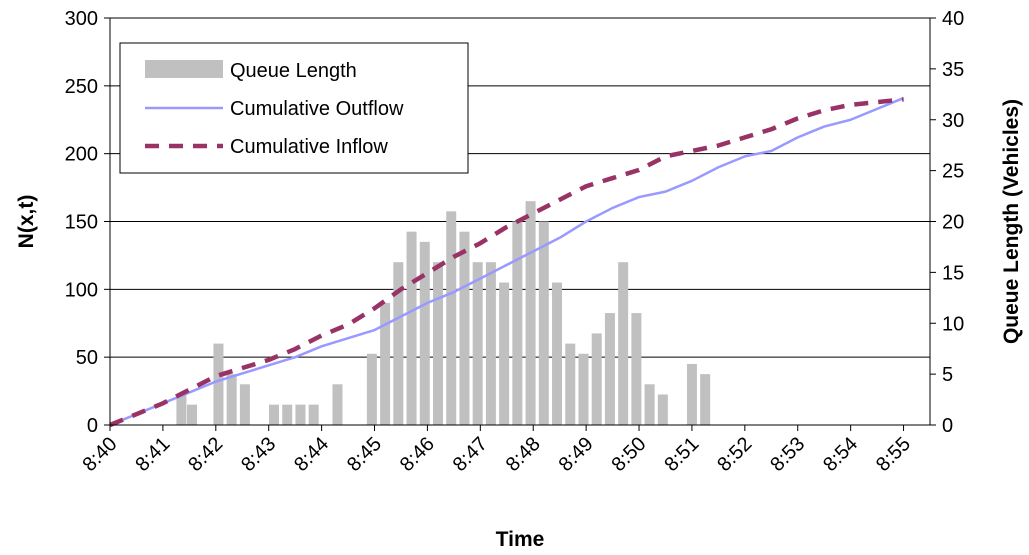 The height and width of the screenshot is (555, 1029). Describe the element at coordinates (309, 147) in the screenshot. I see `legend-label-inflow: Cumulative Inflow` at that location.